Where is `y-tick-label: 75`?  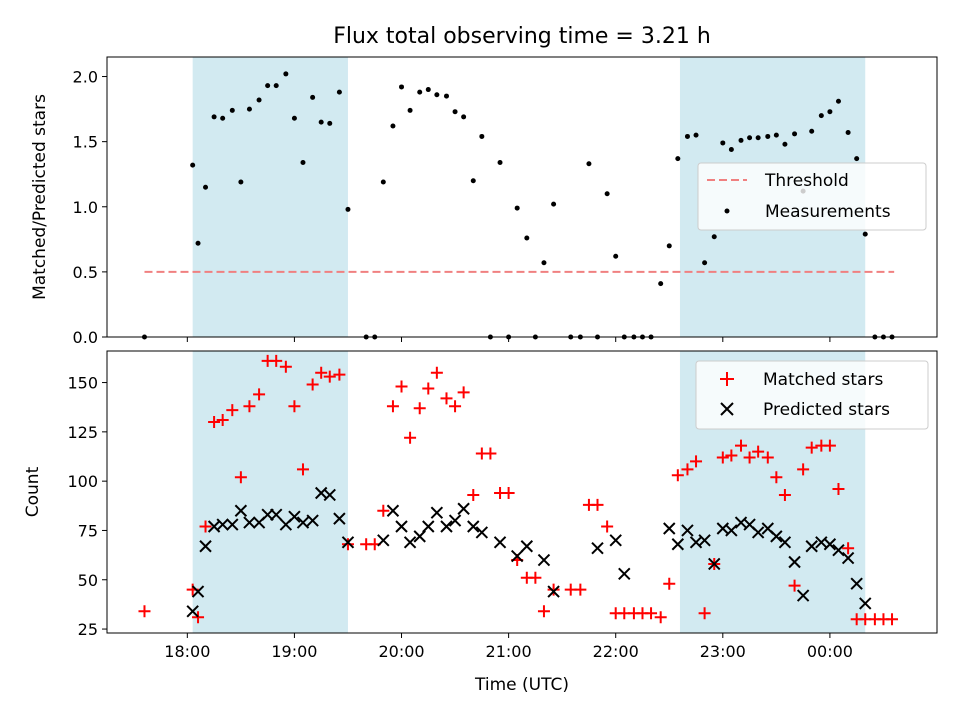
y-tick-label: 75 is located at coordinates (88, 530).